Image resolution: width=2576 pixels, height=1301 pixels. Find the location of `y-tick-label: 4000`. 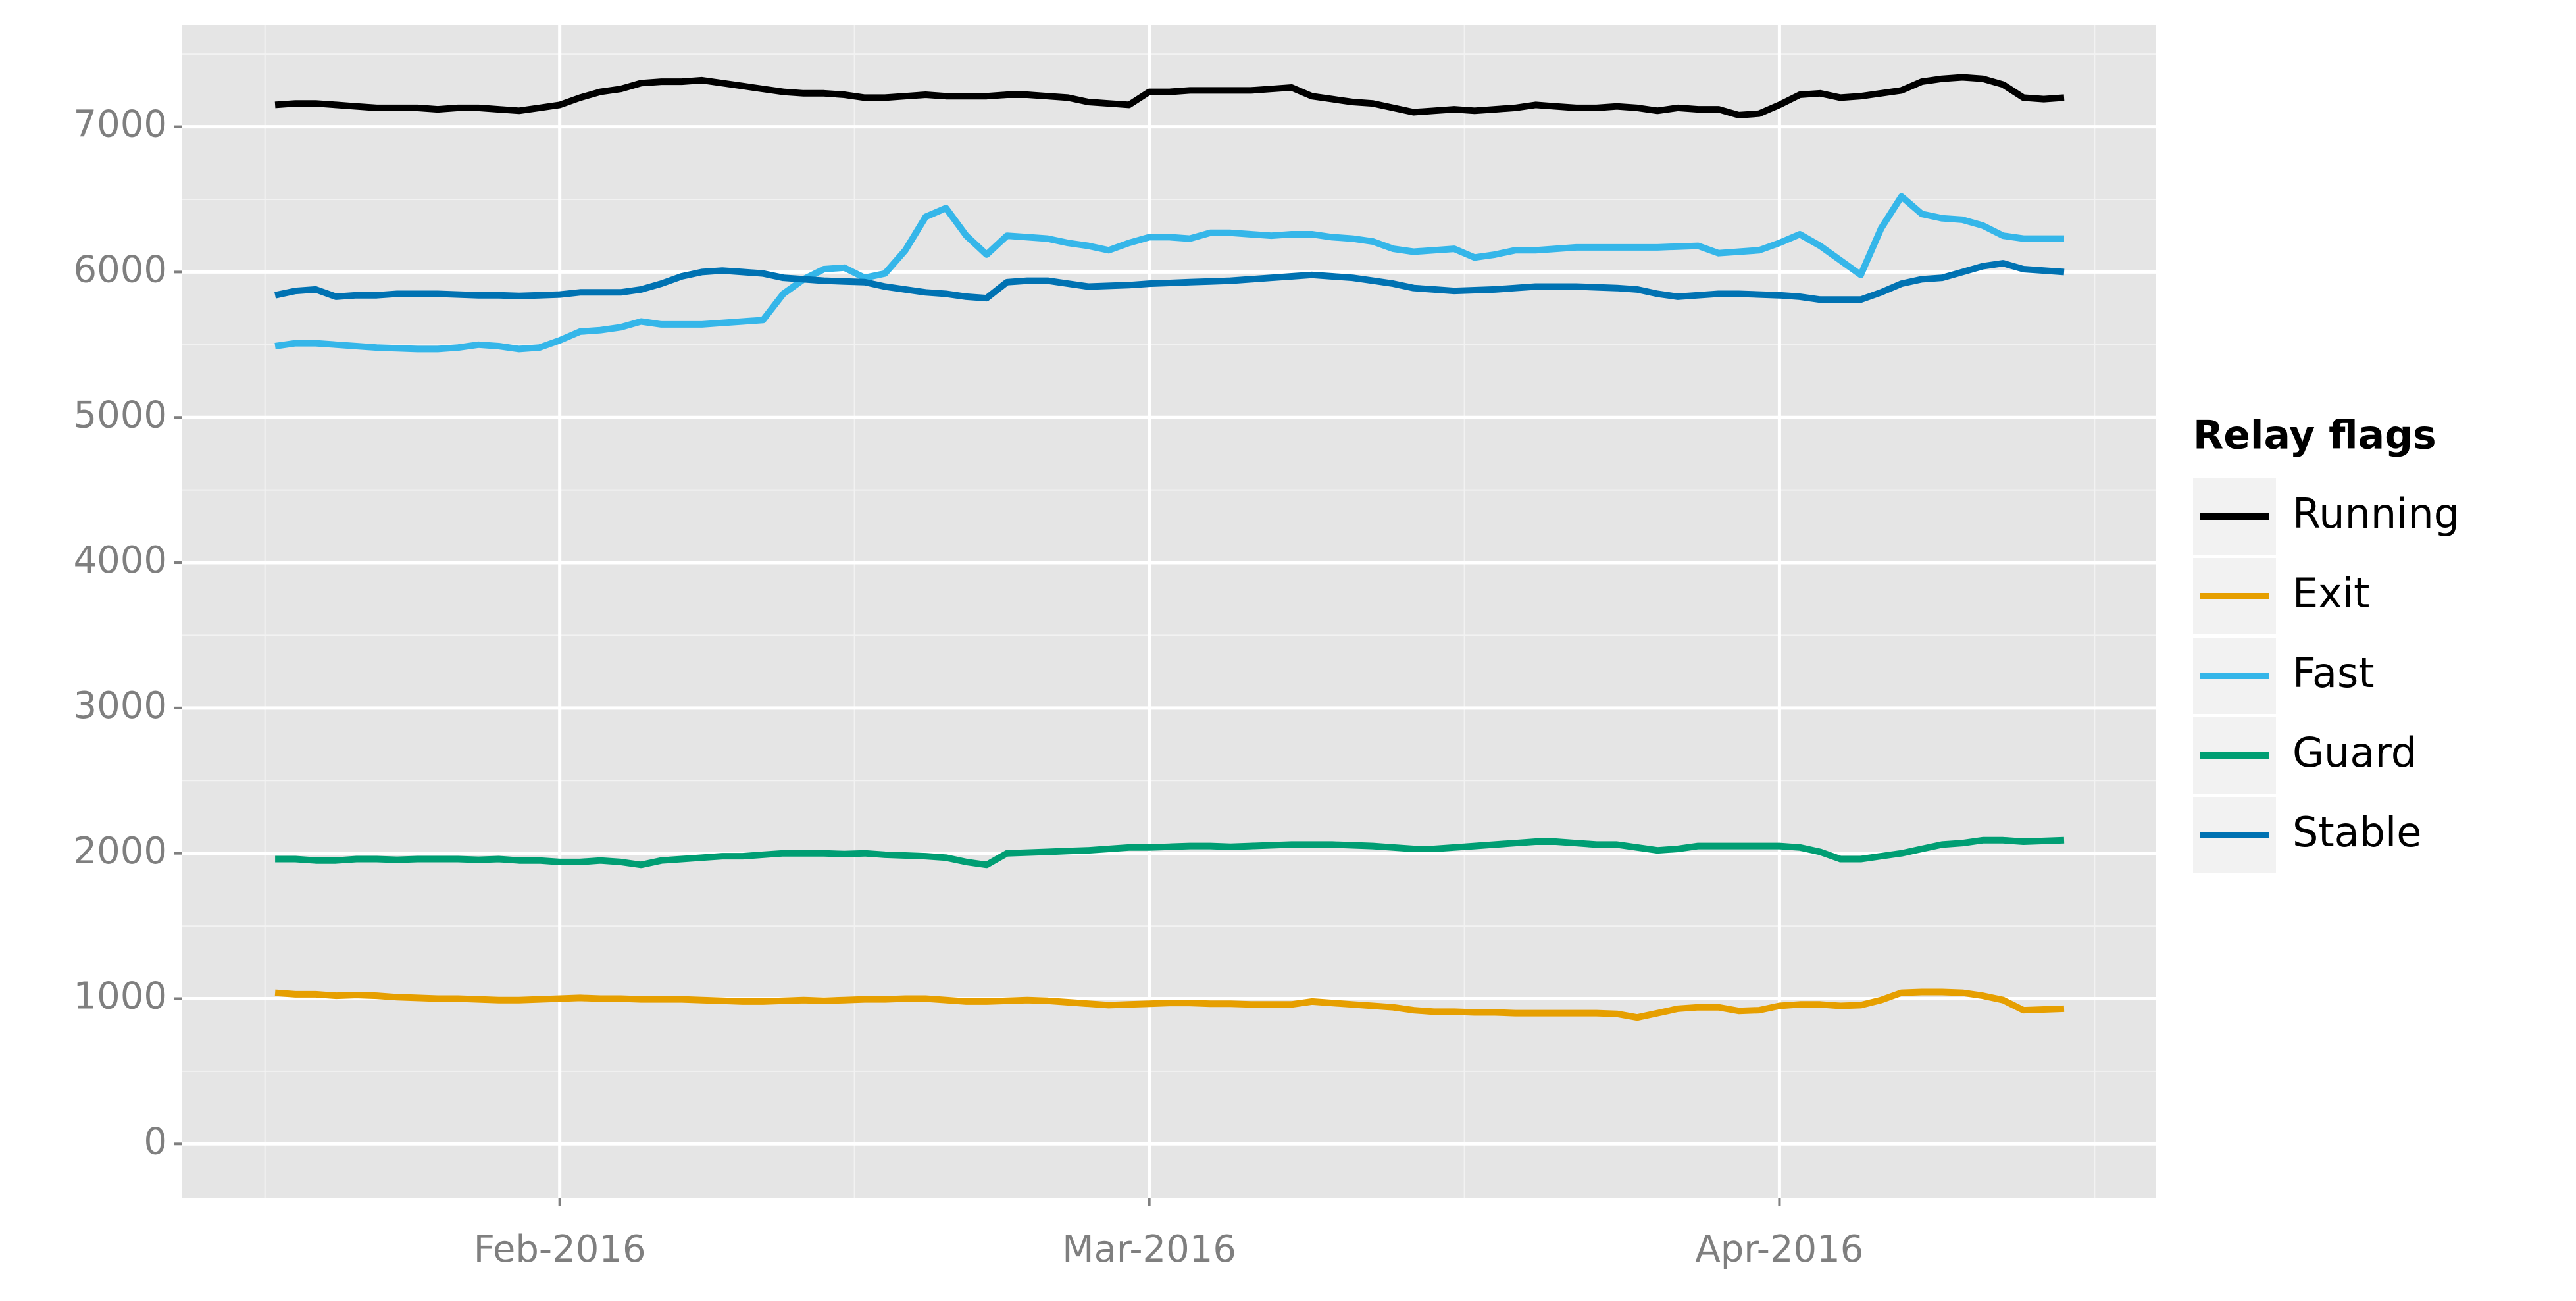

y-tick-label: 4000 is located at coordinates (120, 560).